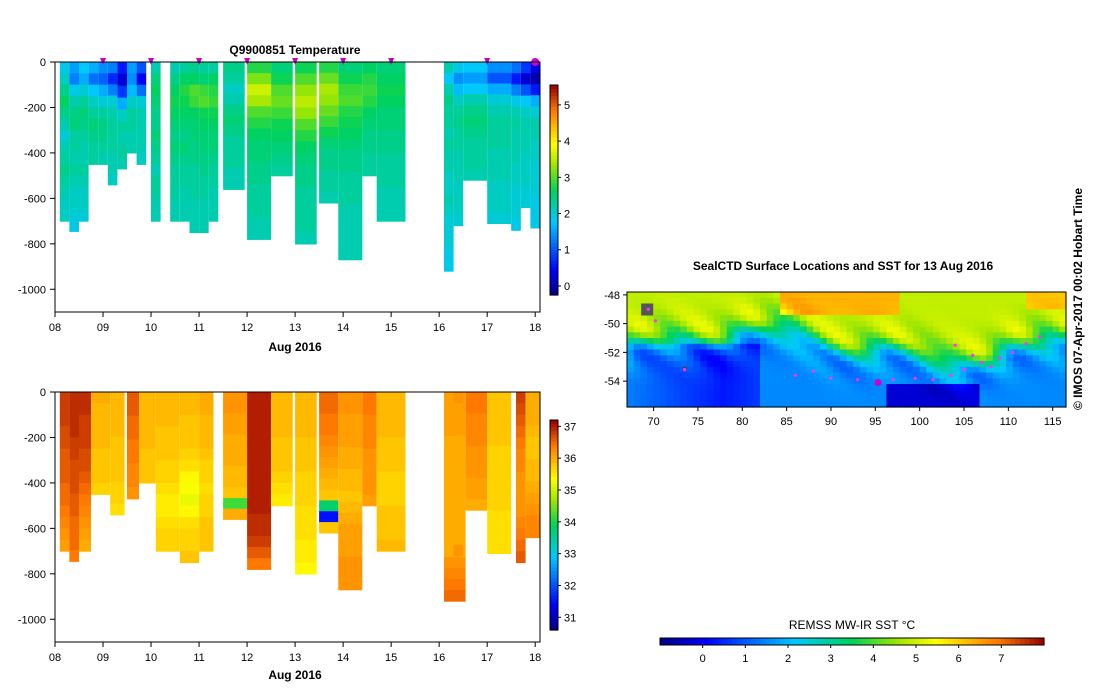 This screenshot has height=700, width=1099. What do you see at coordinates (103, 328) in the screenshot?
I see `x-tick-label: 09` at bounding box center [103, 328].